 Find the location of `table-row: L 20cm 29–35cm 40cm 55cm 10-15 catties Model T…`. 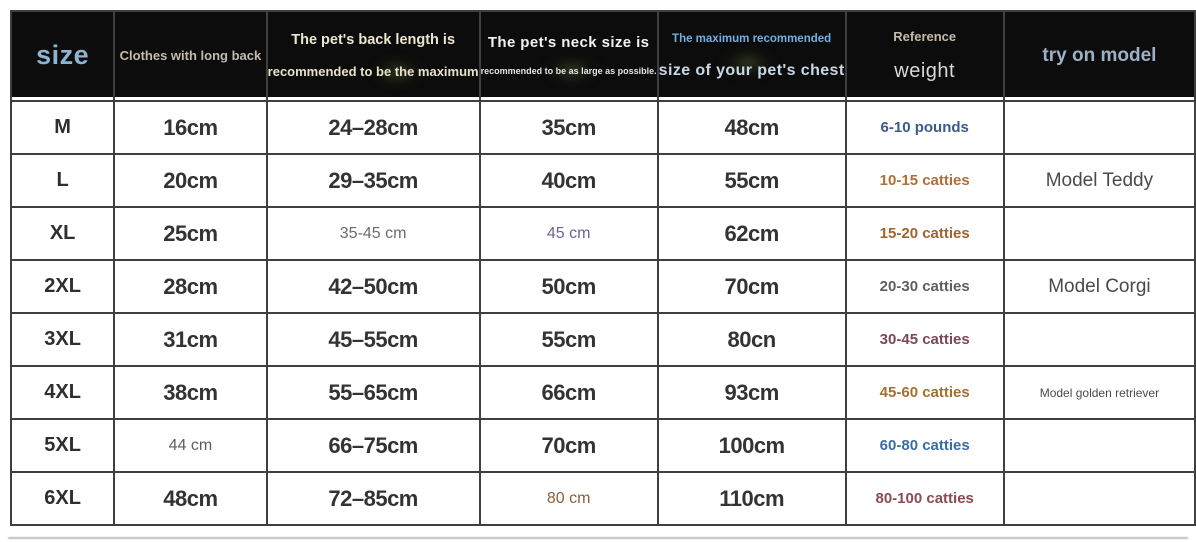

table-row: L 20cm 29–35cm 40cm 55cm 10-15 catties Model T… is located at coordinates (602, 180).